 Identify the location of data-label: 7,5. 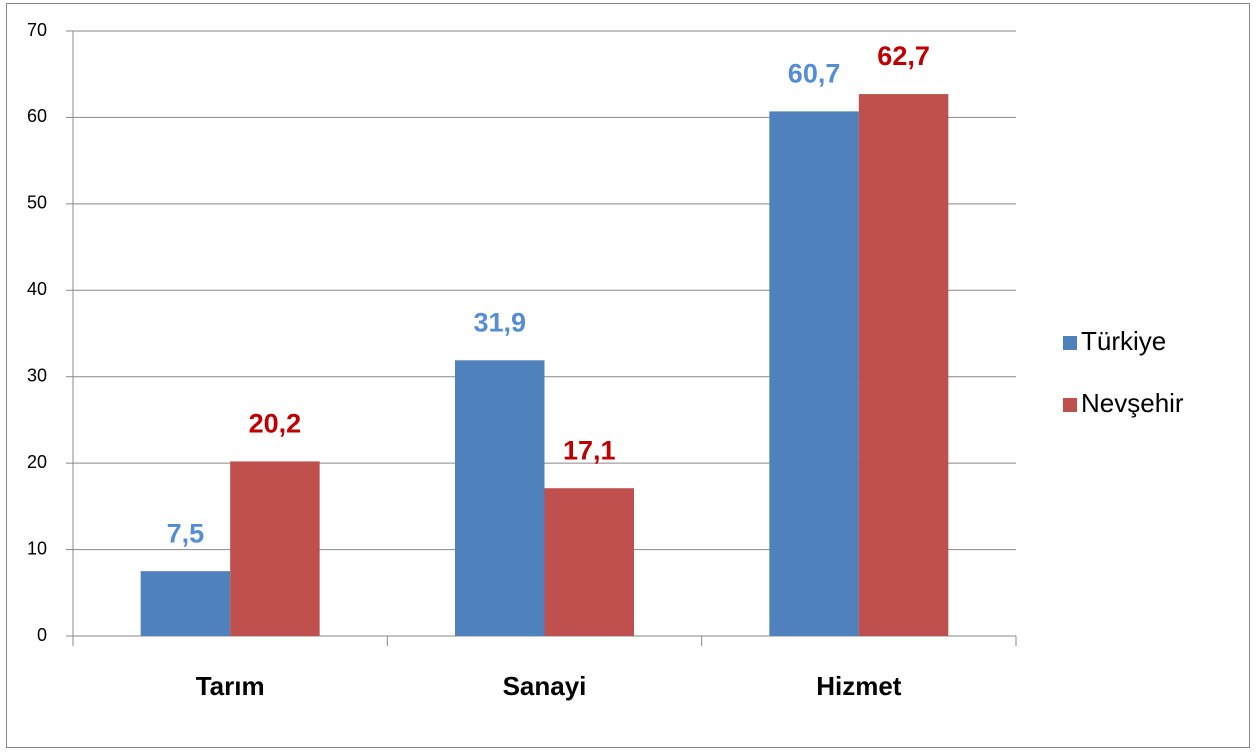
(186, 533).